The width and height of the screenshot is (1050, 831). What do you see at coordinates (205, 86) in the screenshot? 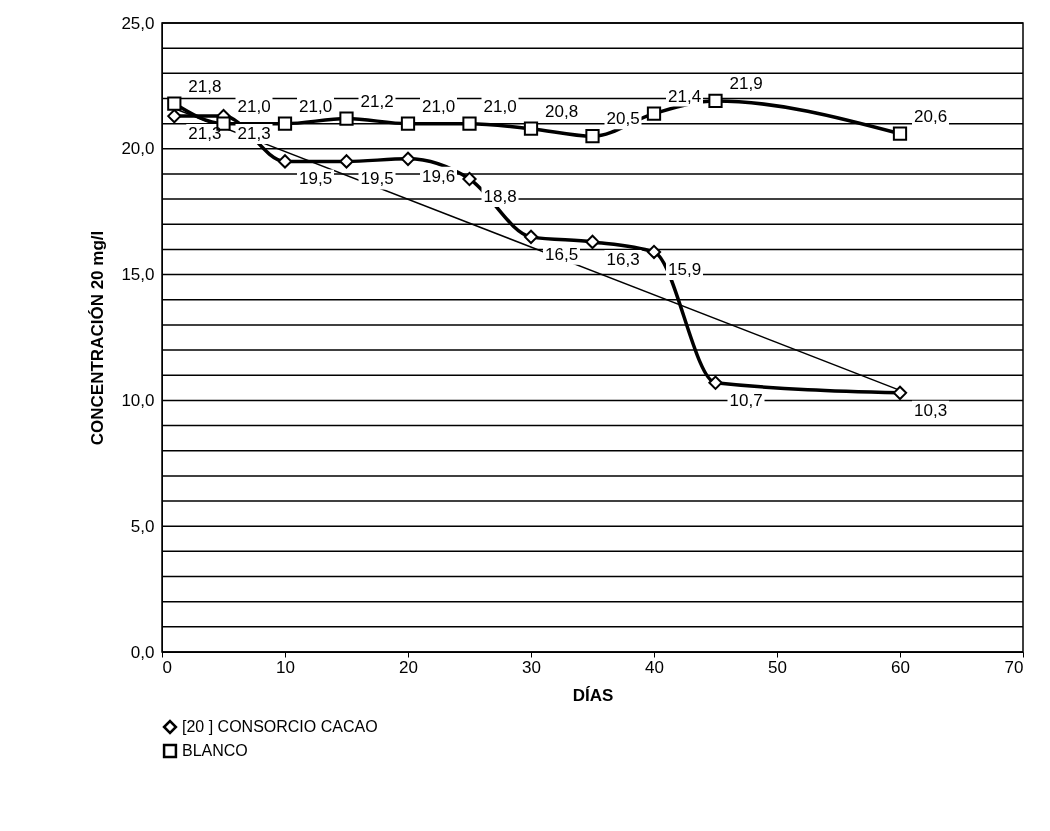
I see `data-label: 21,8` at bounding box center [205, 86].